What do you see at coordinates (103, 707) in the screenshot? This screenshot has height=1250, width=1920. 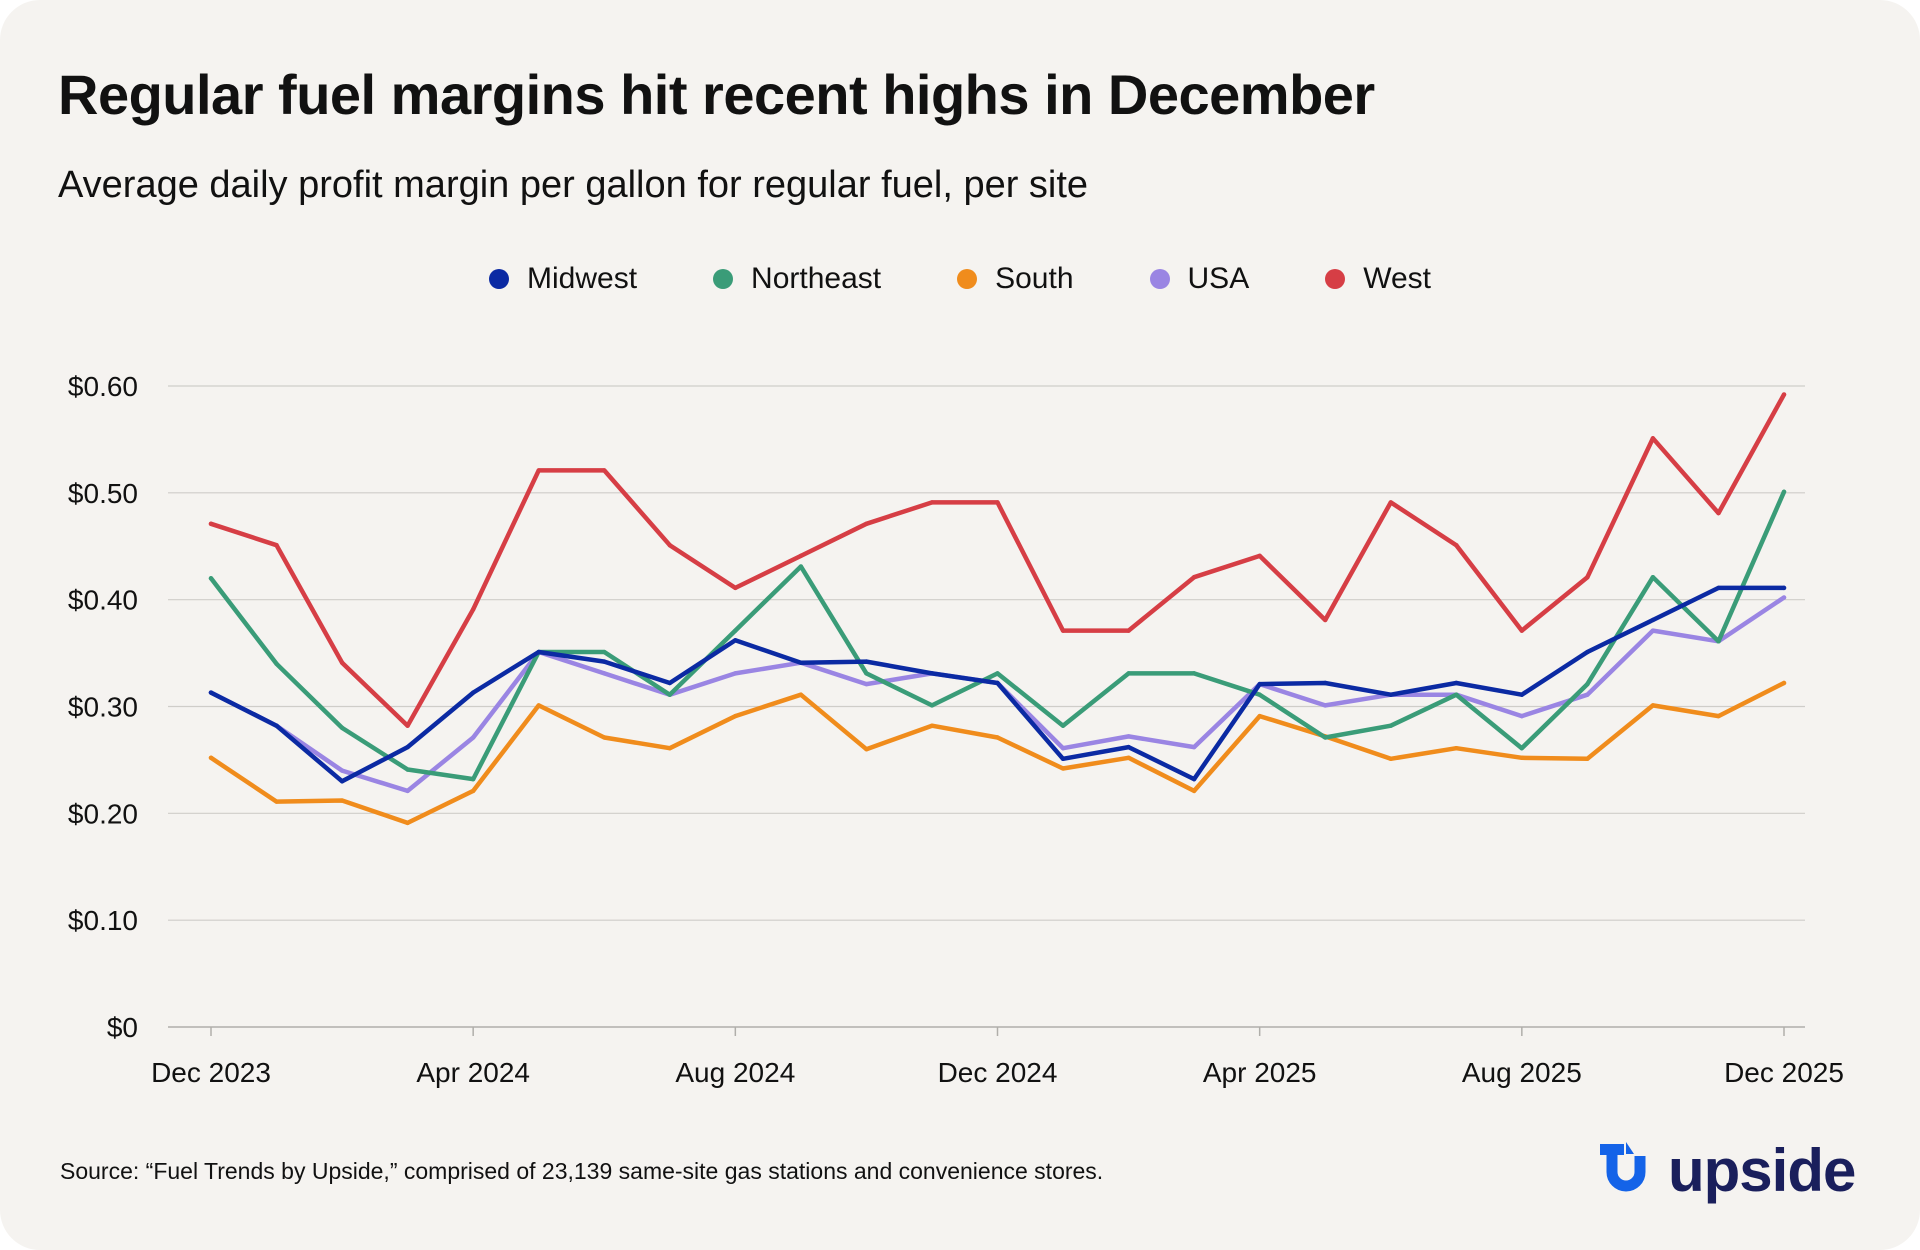 I see `y-tick-label: $0.30` at bounding box center [103, 707].